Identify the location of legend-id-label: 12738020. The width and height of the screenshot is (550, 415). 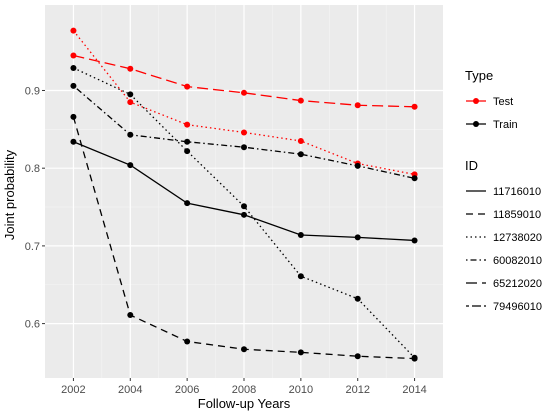
(517, 238).